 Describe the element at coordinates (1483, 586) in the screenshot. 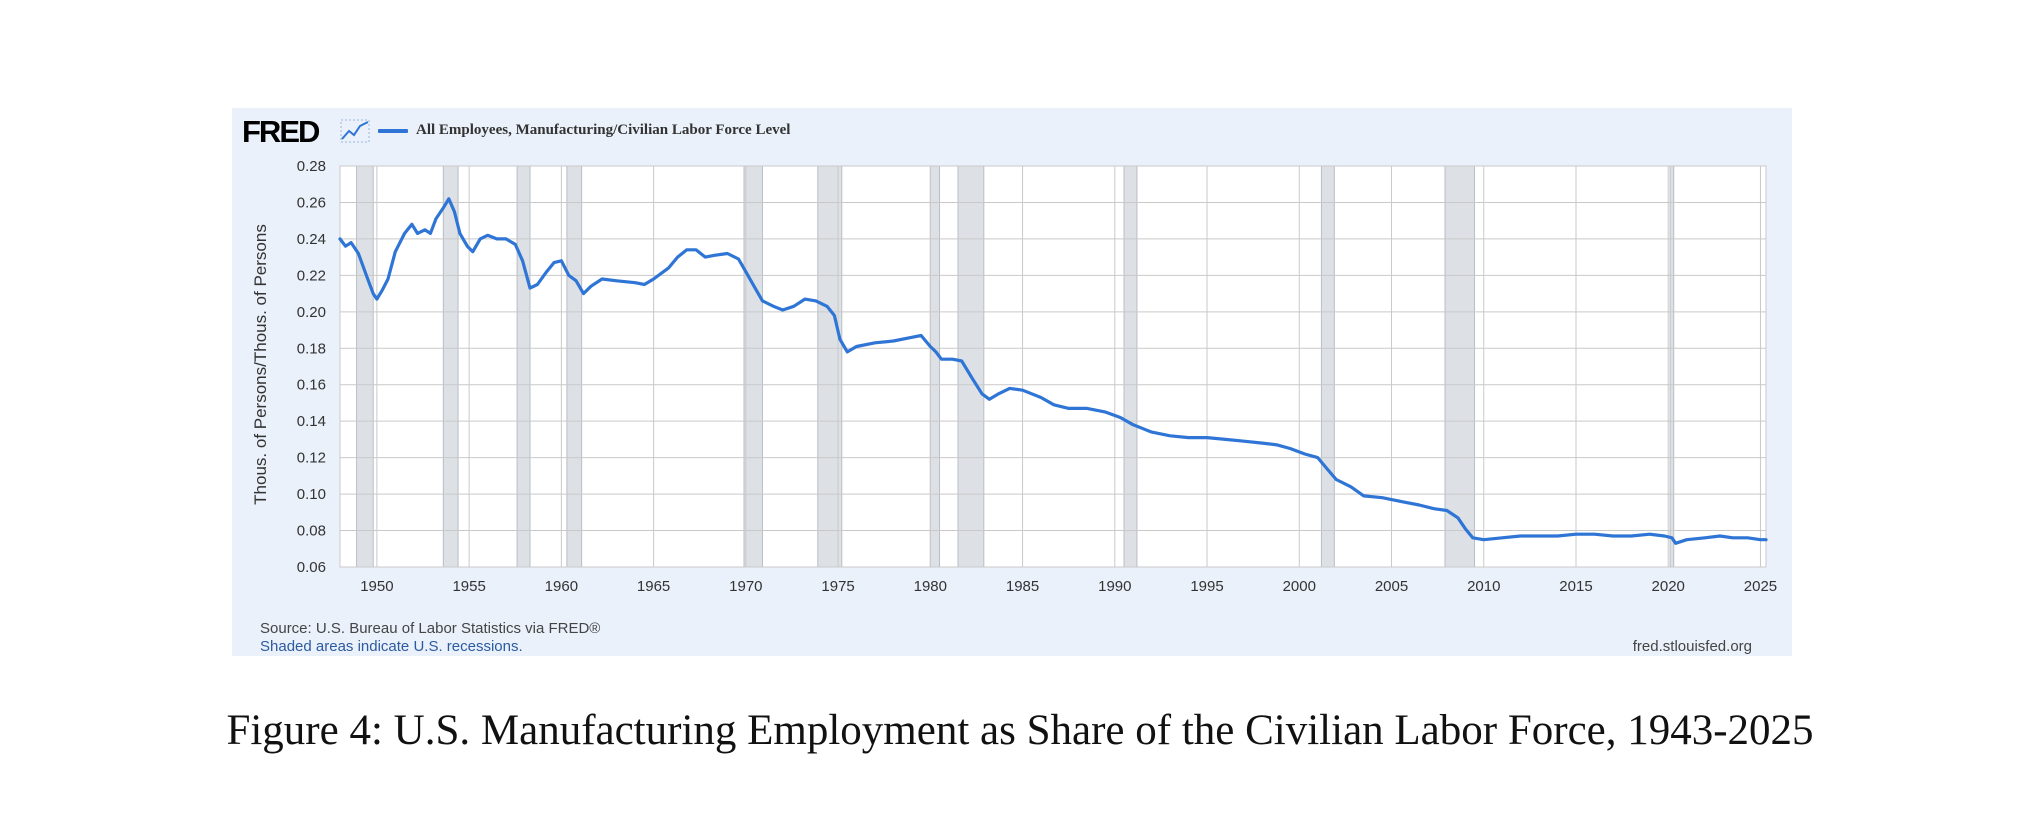

I see `x-tick-label-12: 2010` at that location.